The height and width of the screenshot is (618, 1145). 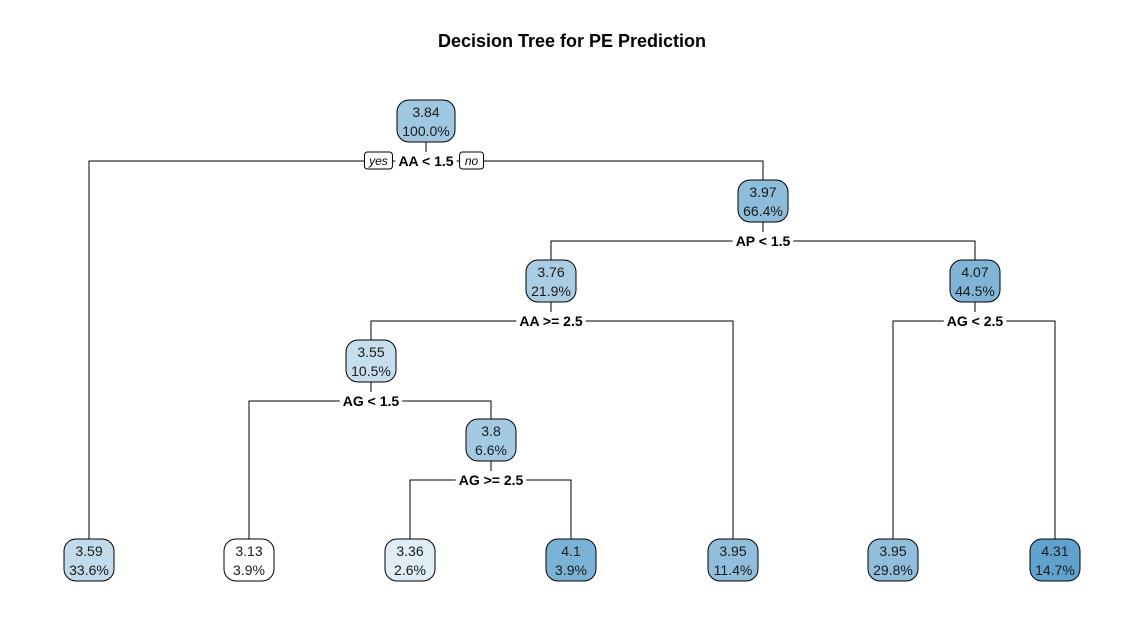 I want to click on yes-tag-box, so click(x=378, y=160).